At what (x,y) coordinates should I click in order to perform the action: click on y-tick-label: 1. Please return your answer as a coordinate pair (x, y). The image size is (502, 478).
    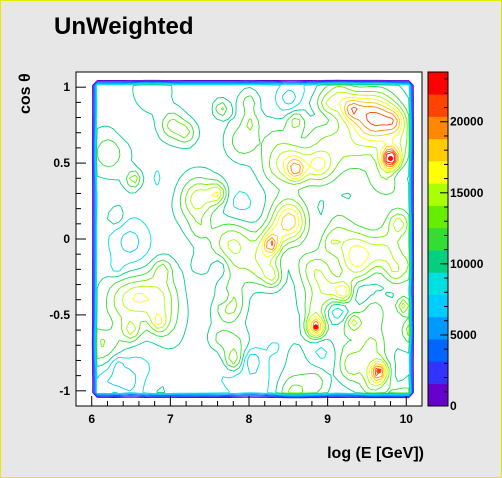
    Looking at the image, I should click on (66, 87).